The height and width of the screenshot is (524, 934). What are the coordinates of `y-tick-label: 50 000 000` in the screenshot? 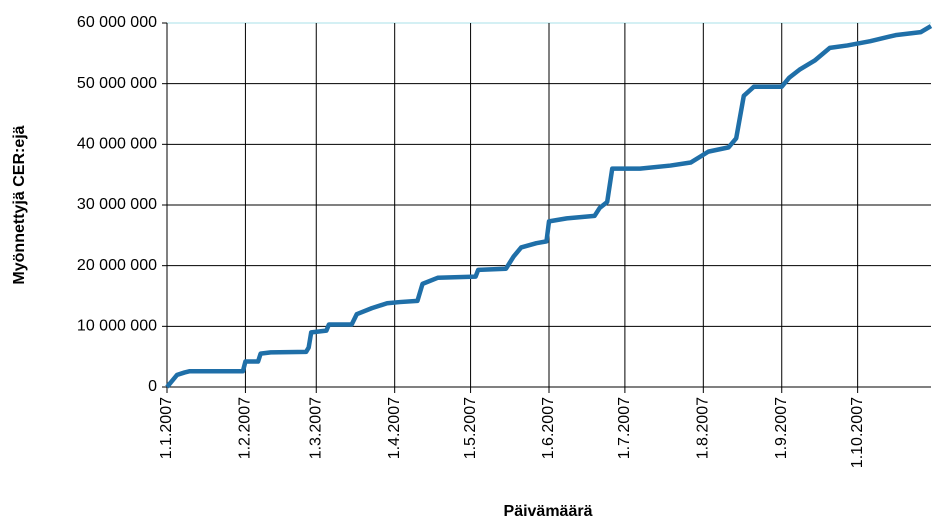 It's located at (117, 83).